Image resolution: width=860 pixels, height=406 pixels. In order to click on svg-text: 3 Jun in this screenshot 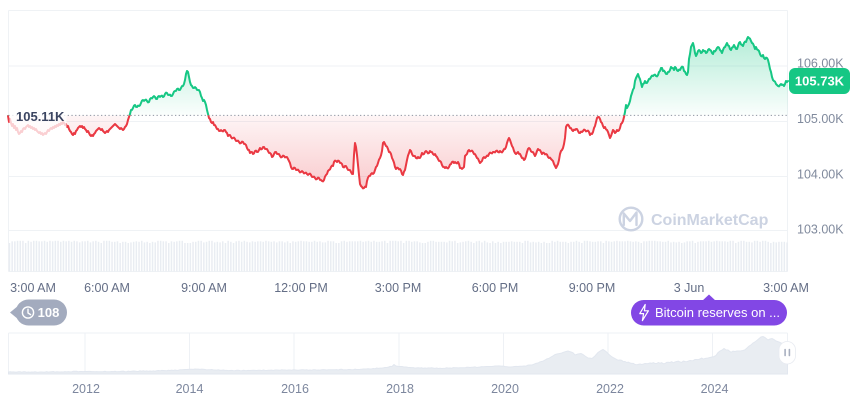, I will do `click(689, 288)`.